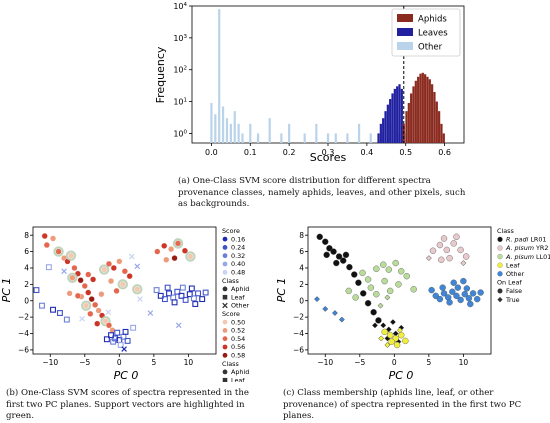 The width and height of the screenshot is (550, 423). What do you see at coordinates (500, 300) in the screenshot?
I see `legend-onleaf-true-marker` at bounding box center [500, 300].